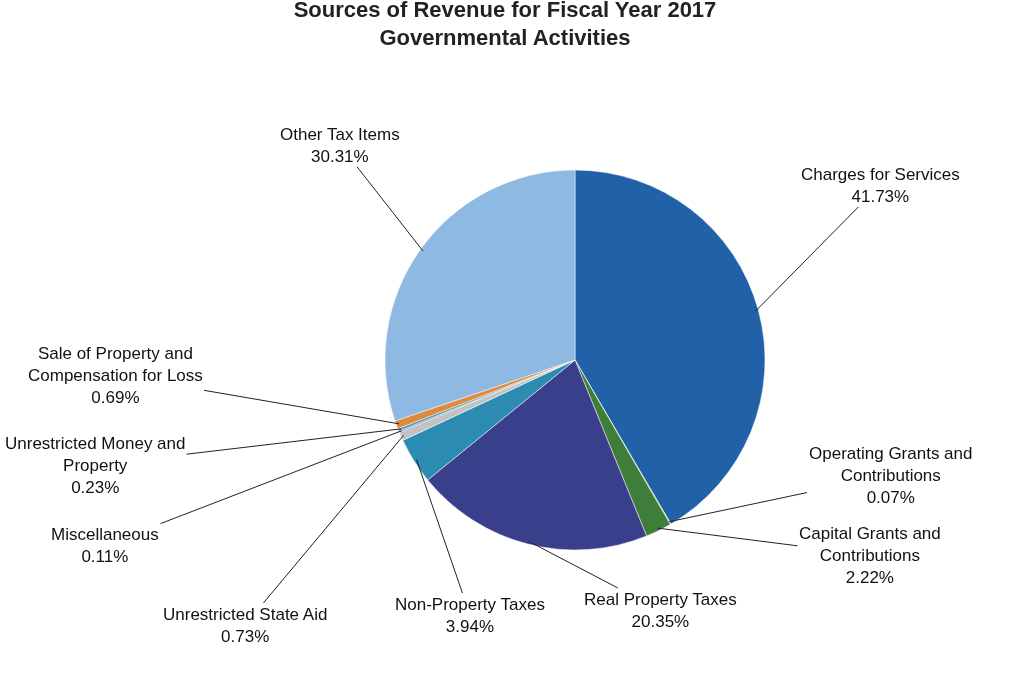 Image resolution: width=1010 pixels, height=674 pixels. What do you see at coordinates (891, 465) in the screenshot?
I see `slice-label: Operating Grants and Contributions` at bounding box center [891, 465].